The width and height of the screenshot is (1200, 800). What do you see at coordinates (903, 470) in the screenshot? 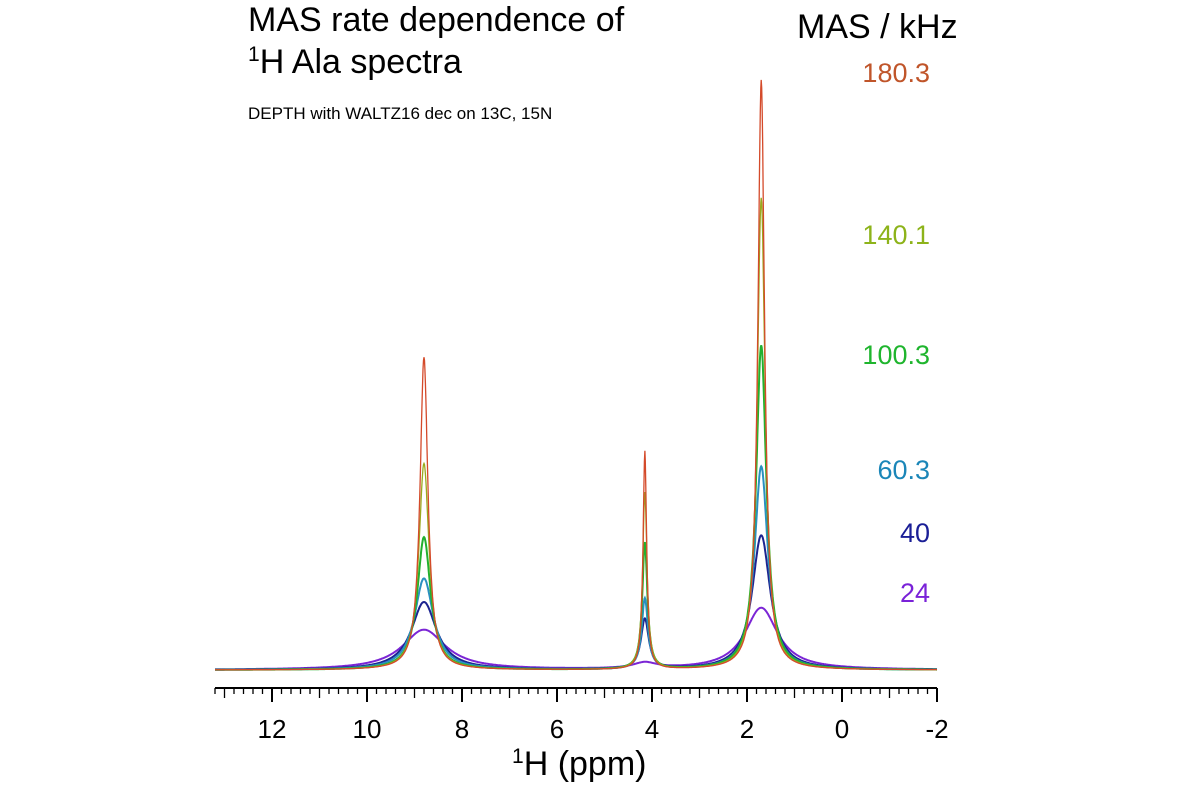
I see `legend-entry-60.3: 60.3` at bounding box center [903, 470].